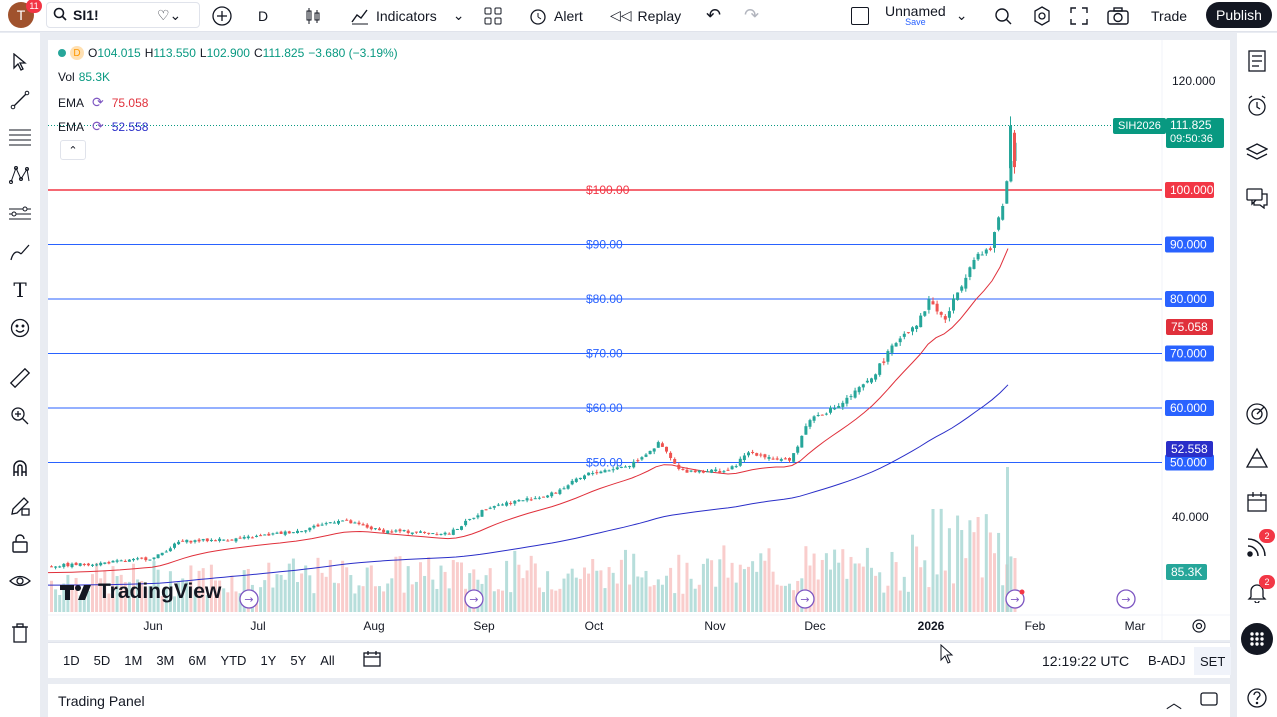 This screenshot has height=717, width=1277. I want to click on help-icon, so click(1257, 698).